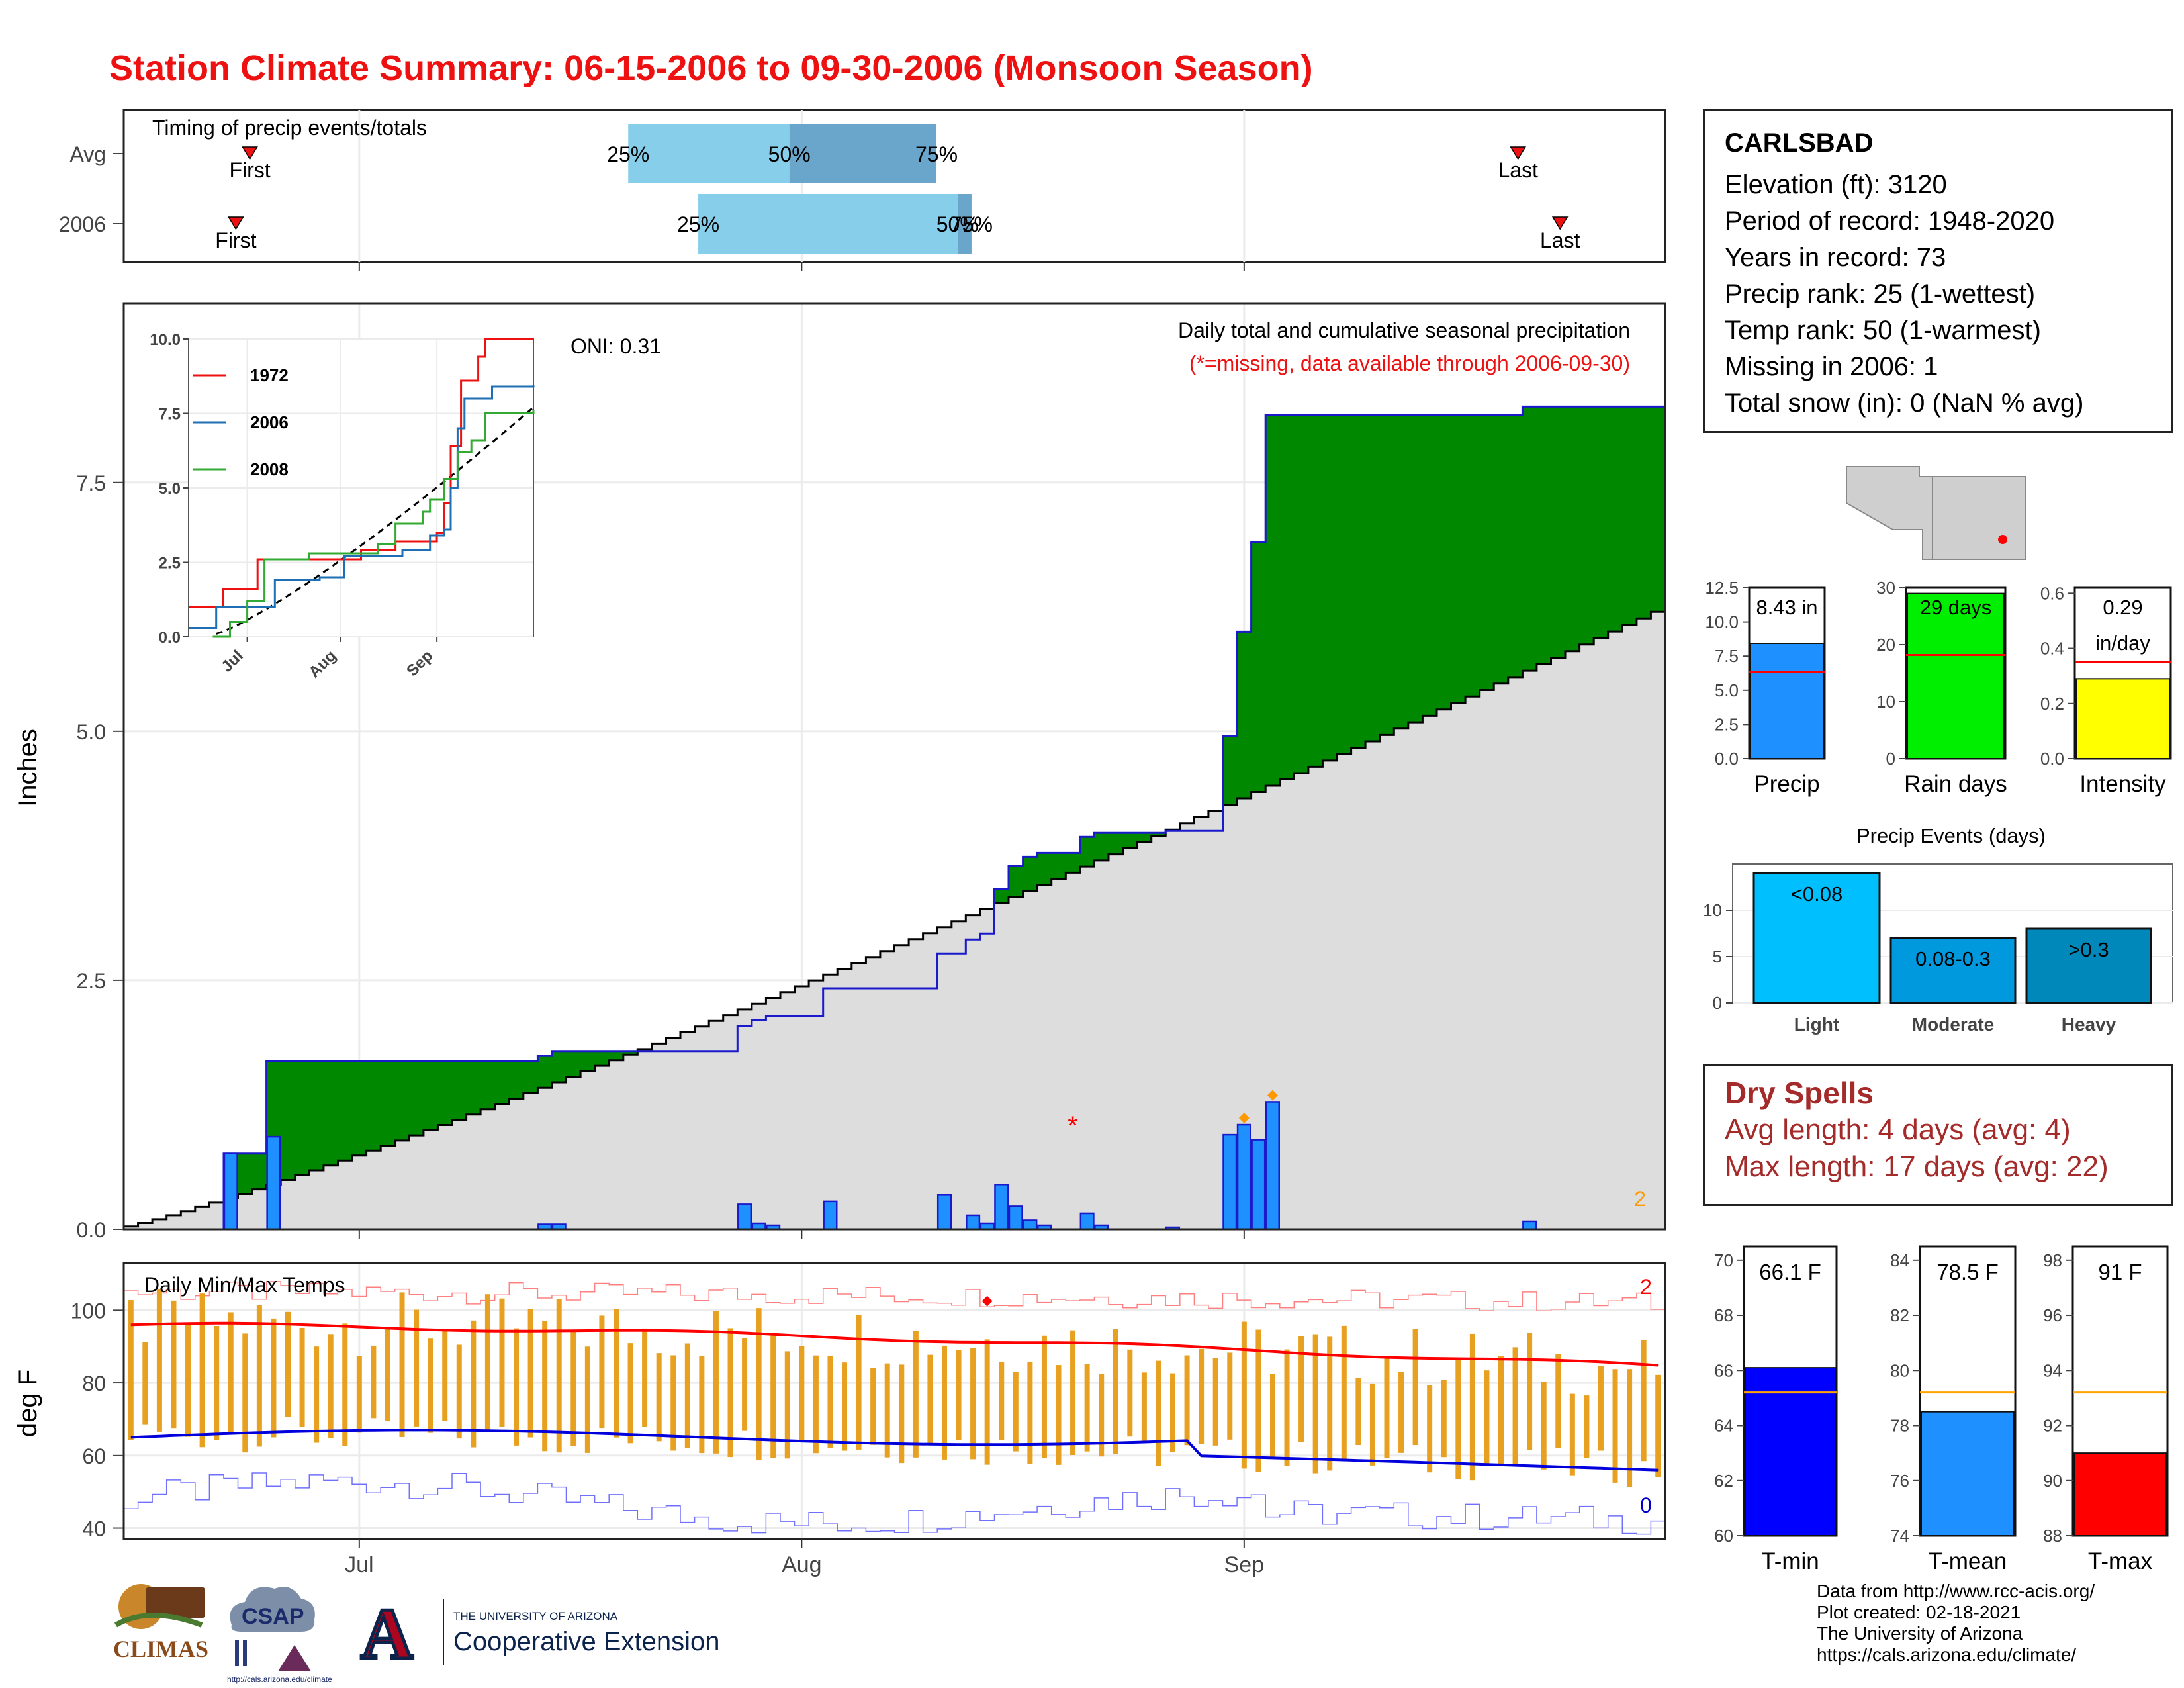 This screenshot has height=1688, width=2184. I want to click on record-high-marker-icon, so click(987, 1301).